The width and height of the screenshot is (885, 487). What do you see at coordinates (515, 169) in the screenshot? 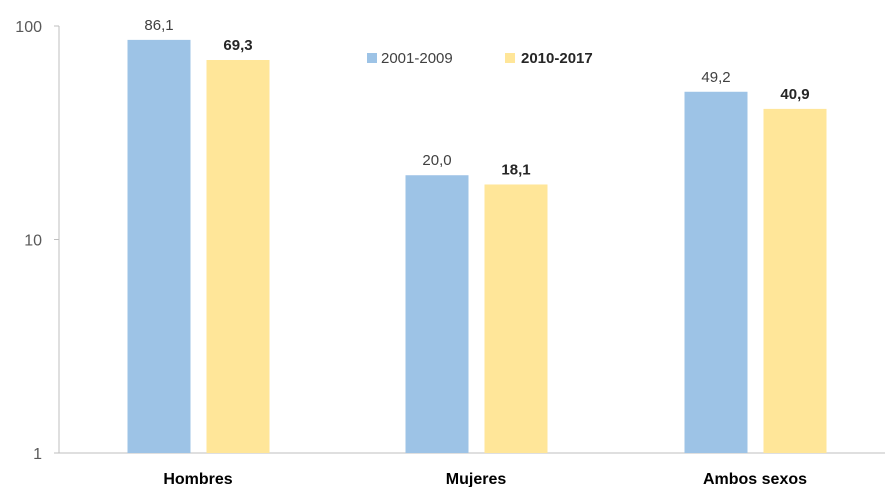
I see `value-label: 18,1` at bounding box center [515, 169].